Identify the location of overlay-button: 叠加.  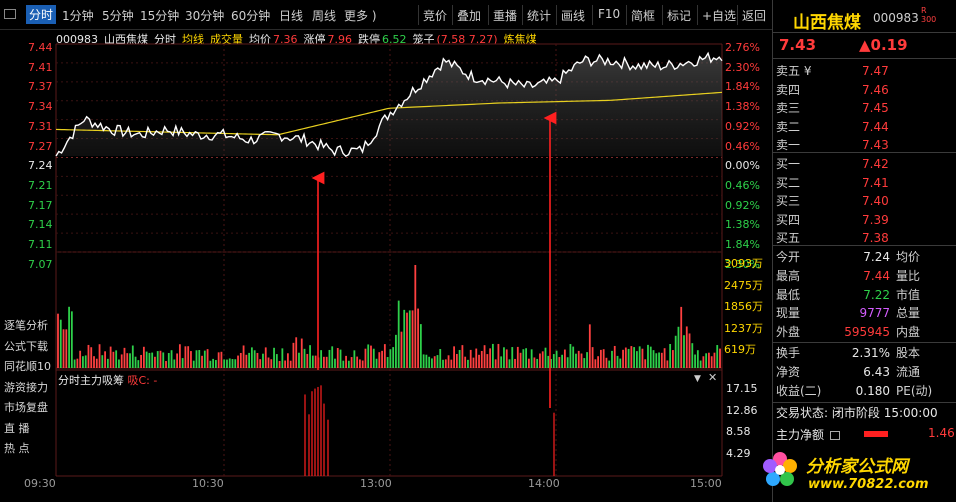
(469, 16).